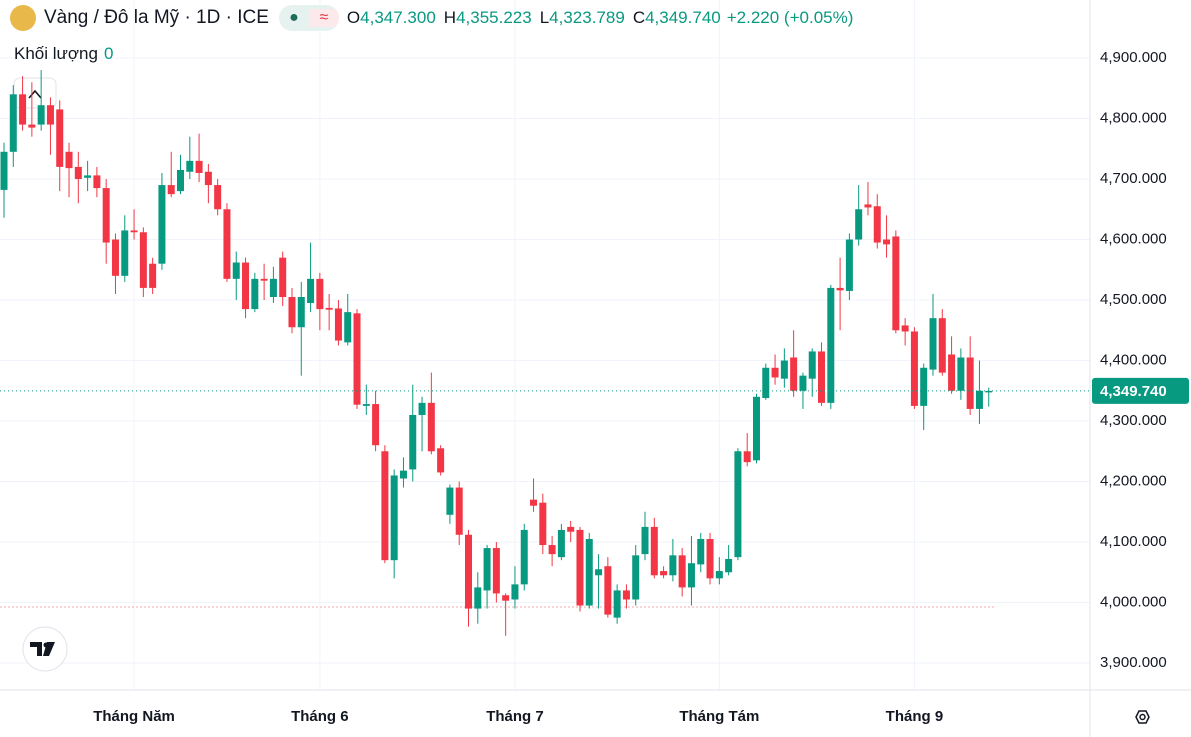  Describe the element at coordinates (1133, 420) in the screenshot. I see `y-tick-label: 4,300.000` at that location.